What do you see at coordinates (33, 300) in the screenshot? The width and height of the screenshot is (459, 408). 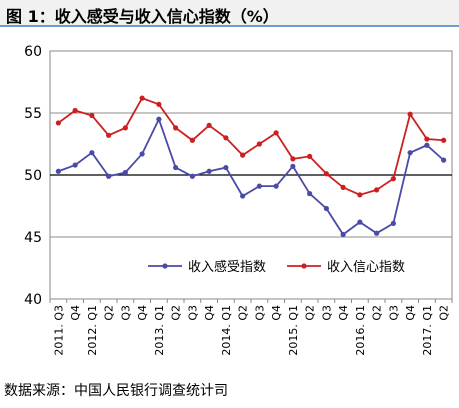 I see `y-tick-label: 40` at bounding box center [33, 300].